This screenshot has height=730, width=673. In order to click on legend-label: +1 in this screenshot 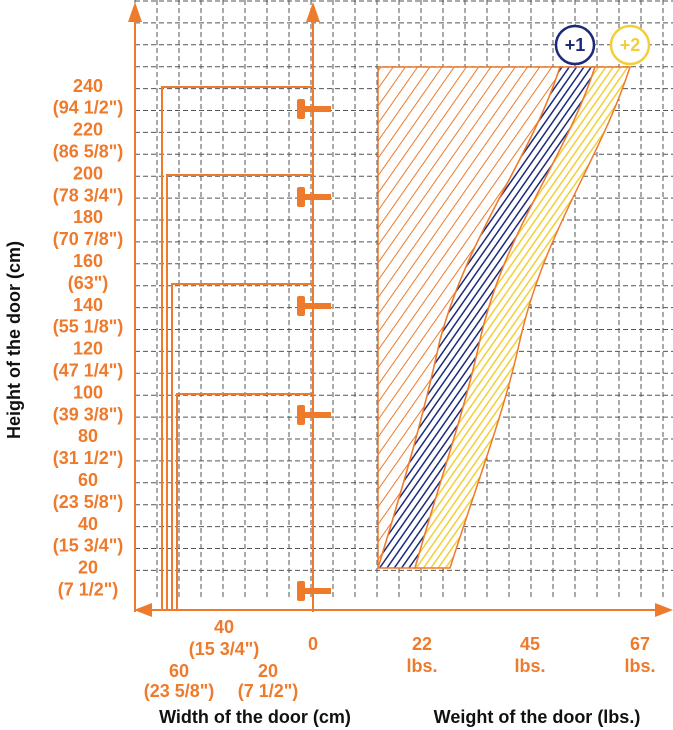, I will do `click(575, 45)`.